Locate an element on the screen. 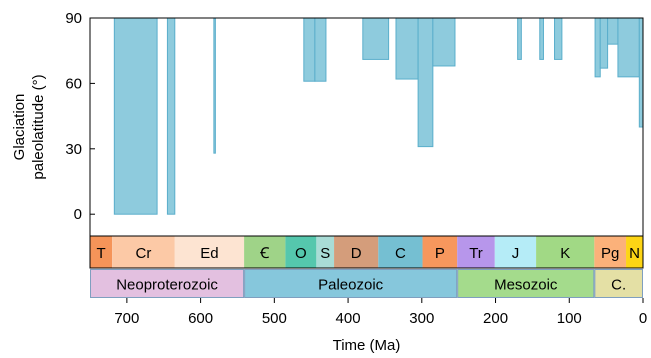 This screenshot has height=358, width=651. period-band: T Cr Ed Ꞓ O S D C P Tr J K Pg N is located at coordinates (366, 252).